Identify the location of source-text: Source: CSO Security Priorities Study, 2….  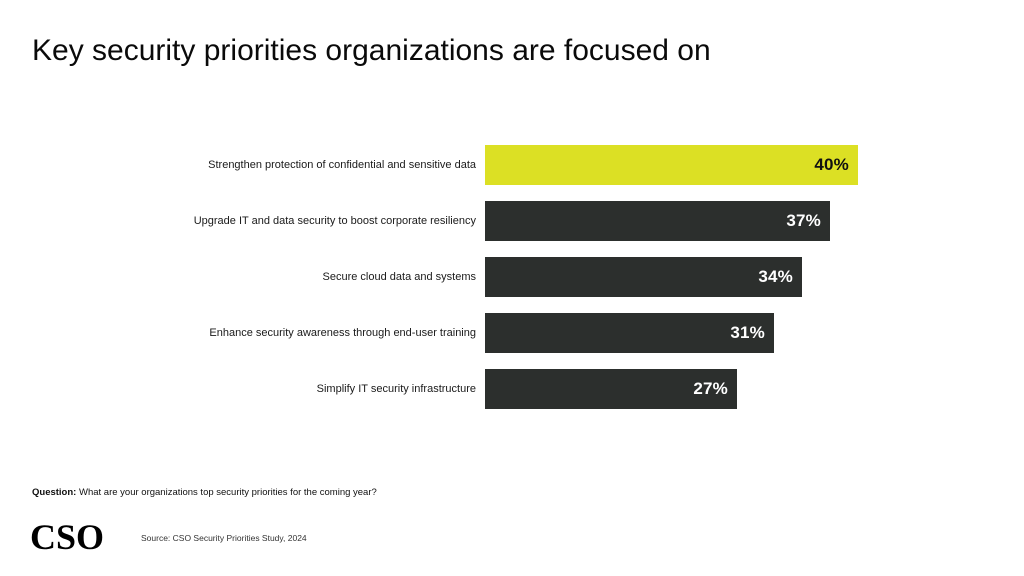
(224, 538).